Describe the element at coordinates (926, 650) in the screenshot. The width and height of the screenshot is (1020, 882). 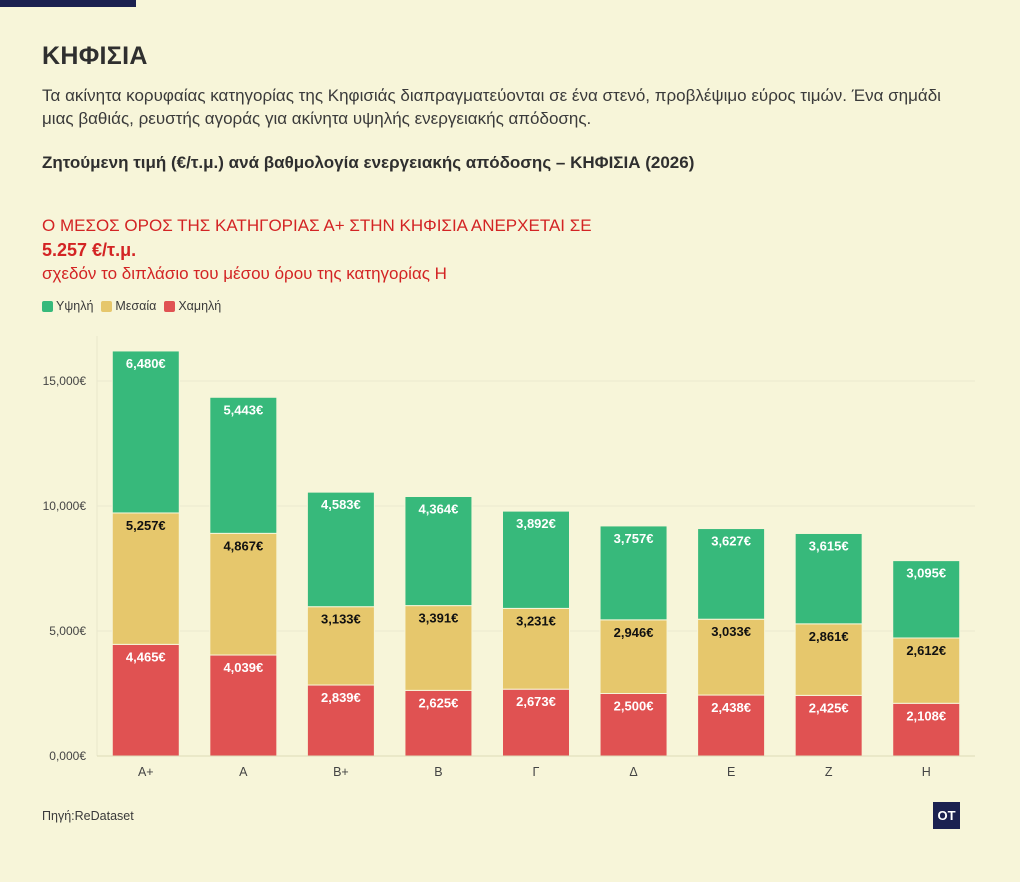
I see `data-label: 2,612€` at that location.